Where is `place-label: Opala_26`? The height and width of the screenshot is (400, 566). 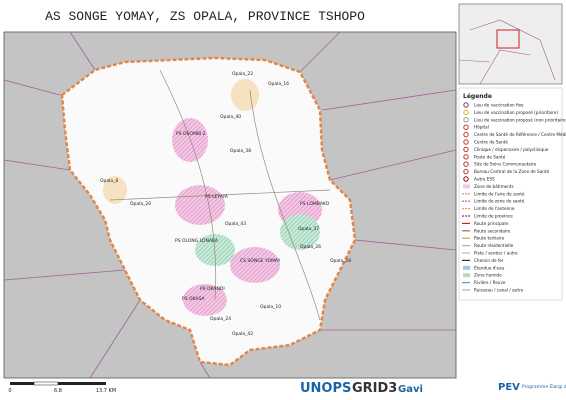
place-label: Opala_26 is located at coordinates (310, 247).